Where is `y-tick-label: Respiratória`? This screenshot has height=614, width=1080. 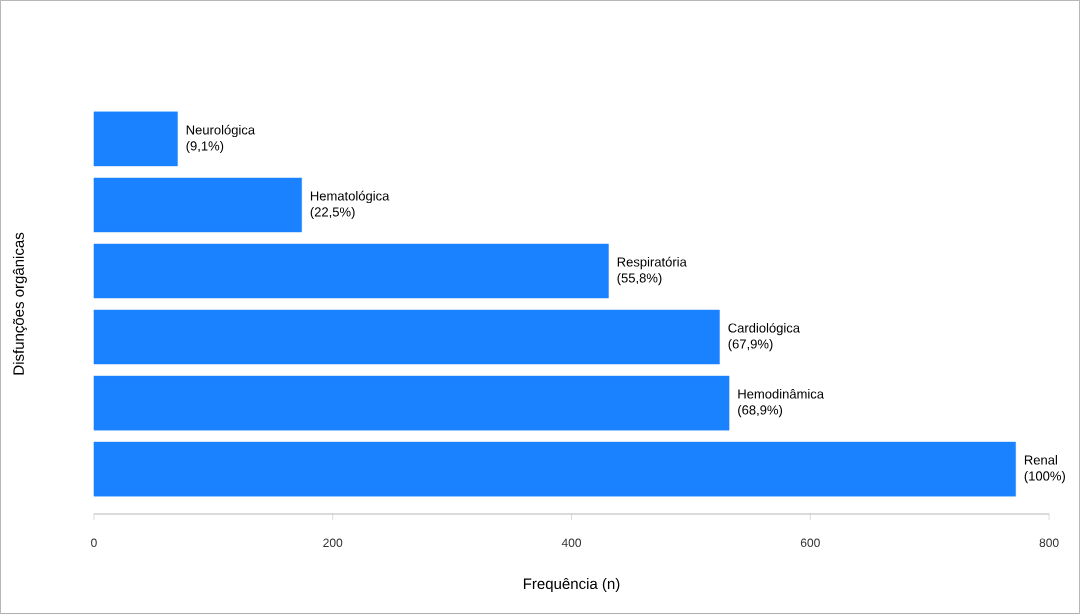
y-tick-label: Respiratória is located at coordinates (652, 263).